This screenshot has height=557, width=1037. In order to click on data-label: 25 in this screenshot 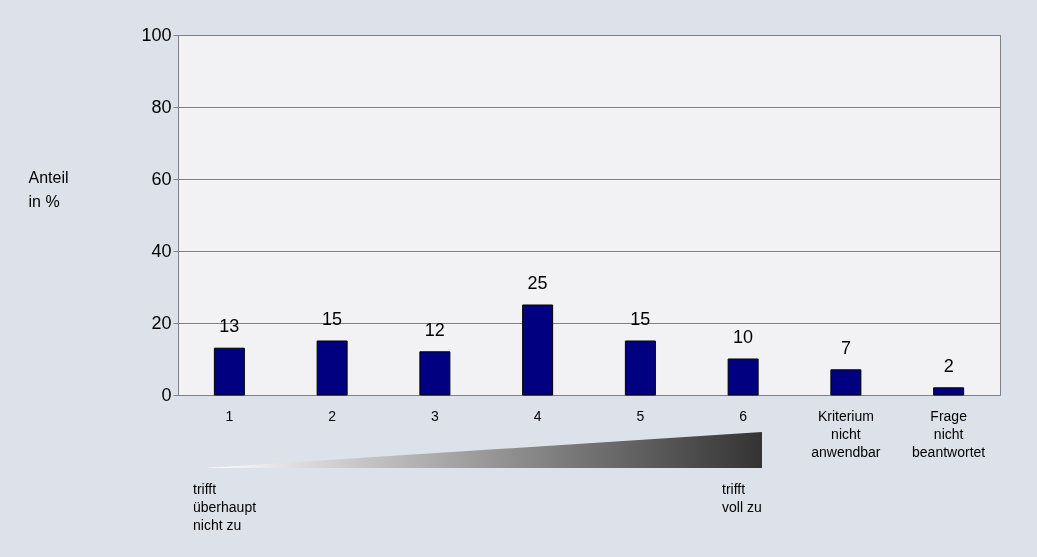, I will do `click(537, 283)`.